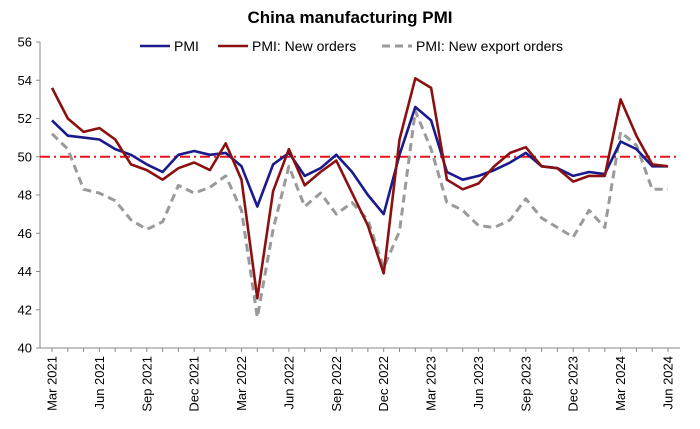 This screenshot has height=429, width=700. Describe the element at coordinates (620, 383) in the screenshot. I see `x-tick-label: Mar 2024` at that location.